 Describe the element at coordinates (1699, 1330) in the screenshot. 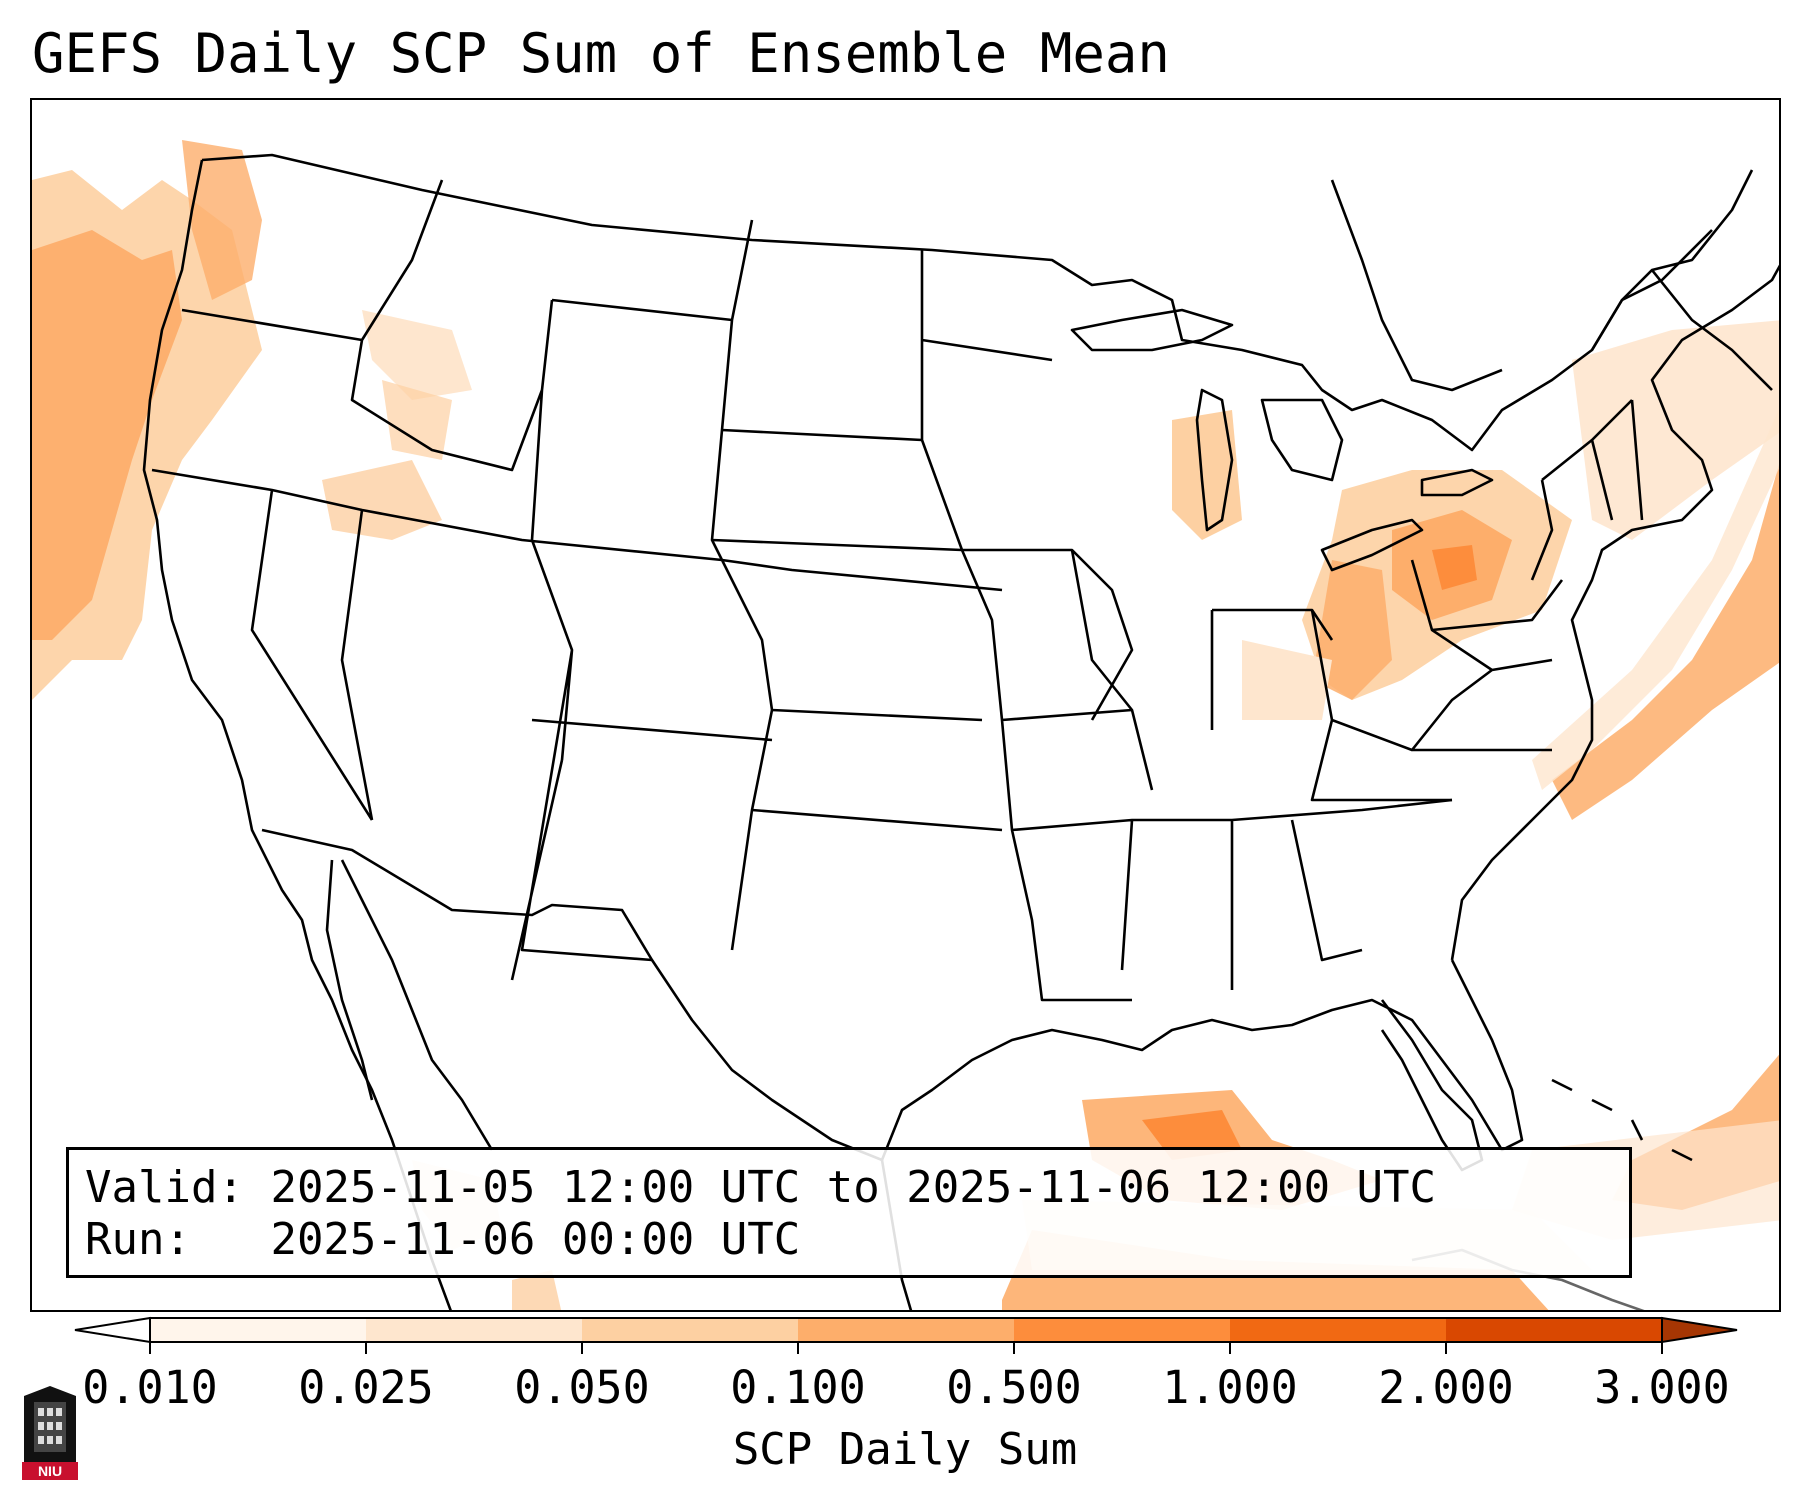

I see `colorbar-extend-max` at that location.